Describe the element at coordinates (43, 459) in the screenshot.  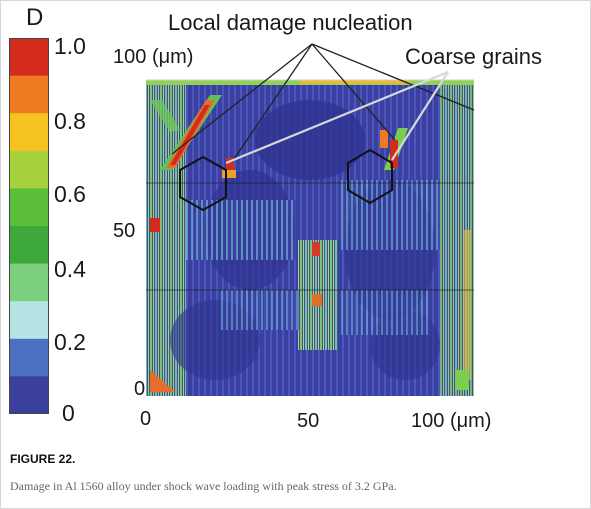
I see `figure-caption-title: FIGURE 22.` at that location.